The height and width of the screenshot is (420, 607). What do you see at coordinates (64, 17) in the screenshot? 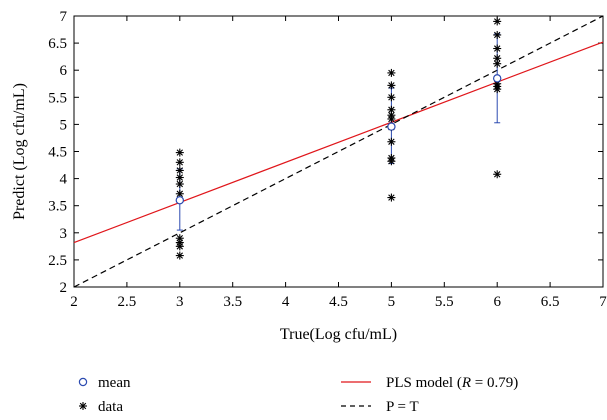
I see `y-tick-label: 7` at bounding box center [64, 17].